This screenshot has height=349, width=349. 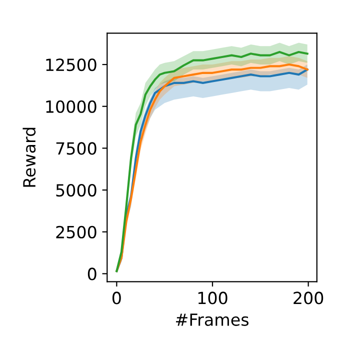 I want to click on y-tick-label: 2500, so click(x=76, y=232).